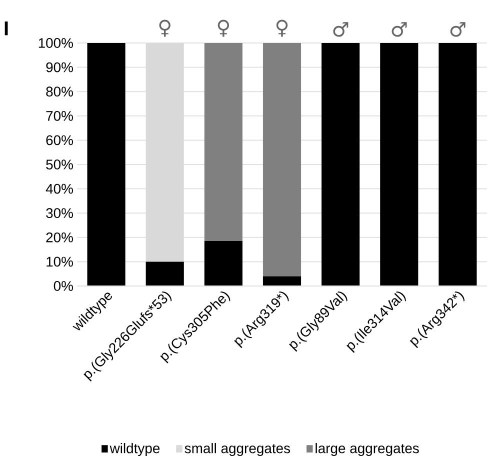  What do you see at coordinates (63, 286) in the screenshot?
I see `y-tick-label: 0%` at bounding box center [63, 286].